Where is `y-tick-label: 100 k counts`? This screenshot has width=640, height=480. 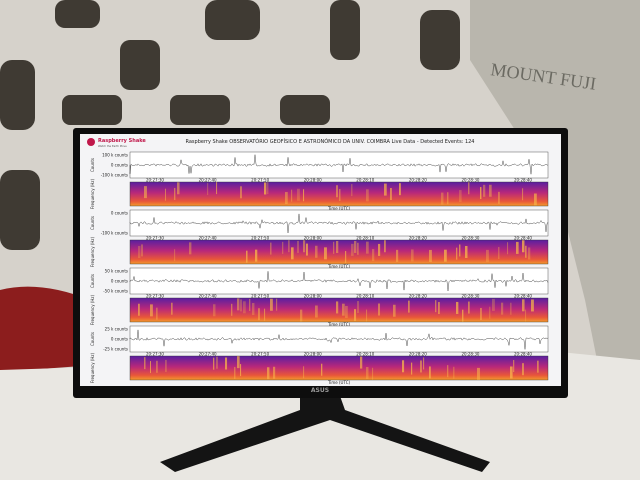 y-tick-label: 100 k counts is located at coordinates (115, 154).